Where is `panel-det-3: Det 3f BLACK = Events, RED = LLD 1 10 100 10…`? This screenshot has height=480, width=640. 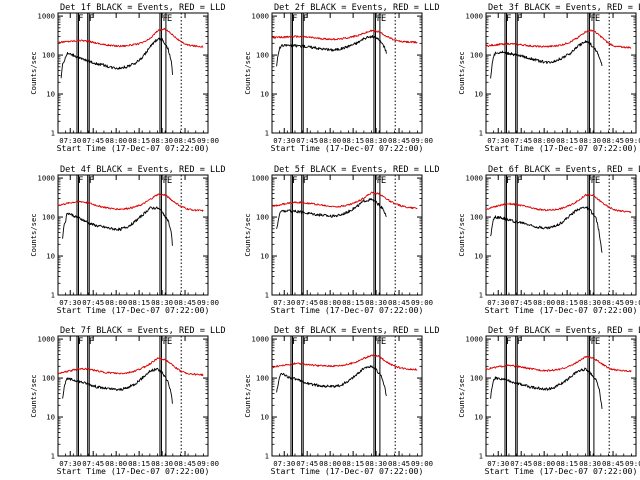 panel-det-3: Det 3f BLACK = Events, RED = LLD 1 10 100 10… is located at coordinates (548, 78).